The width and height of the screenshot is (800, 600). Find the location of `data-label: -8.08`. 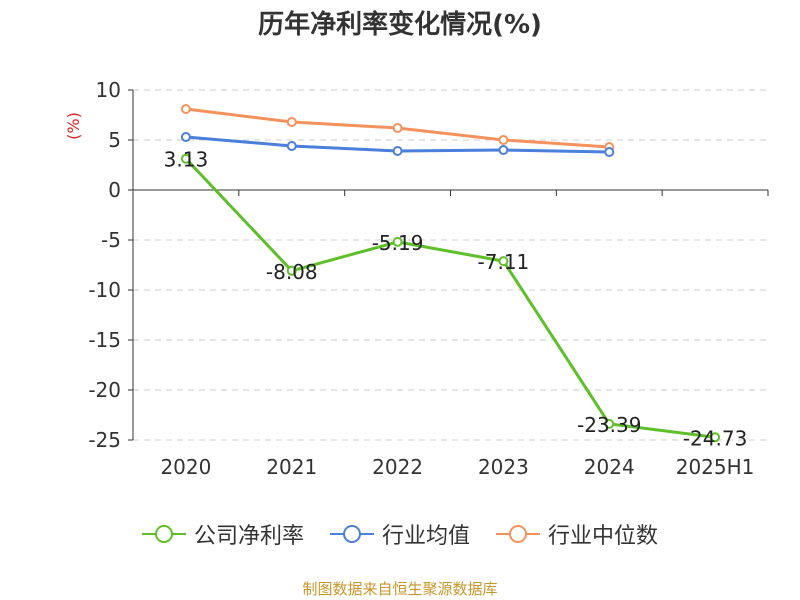

data-label: -8.08 is located at coordinates (292, 272).